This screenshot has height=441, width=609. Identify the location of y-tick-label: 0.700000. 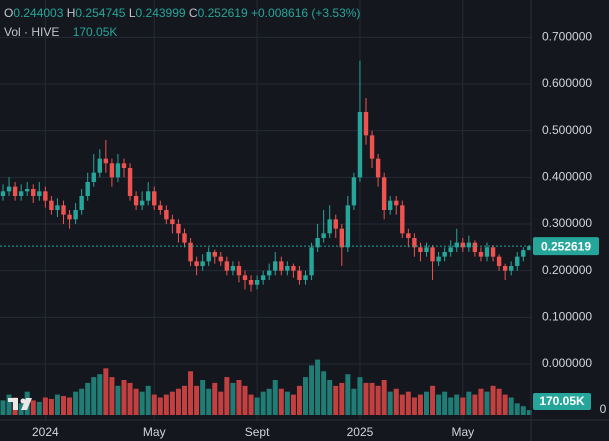
(567, 37).